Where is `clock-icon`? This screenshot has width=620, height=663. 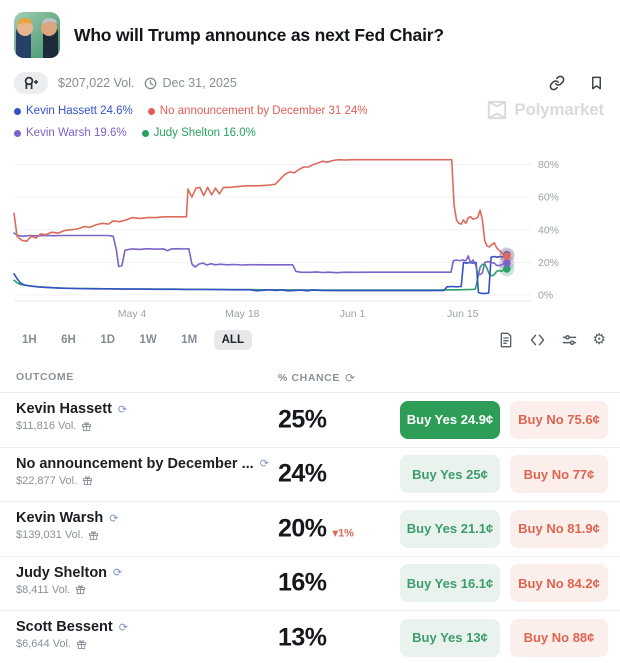 clock-icon is located at coordinates (151, 83).